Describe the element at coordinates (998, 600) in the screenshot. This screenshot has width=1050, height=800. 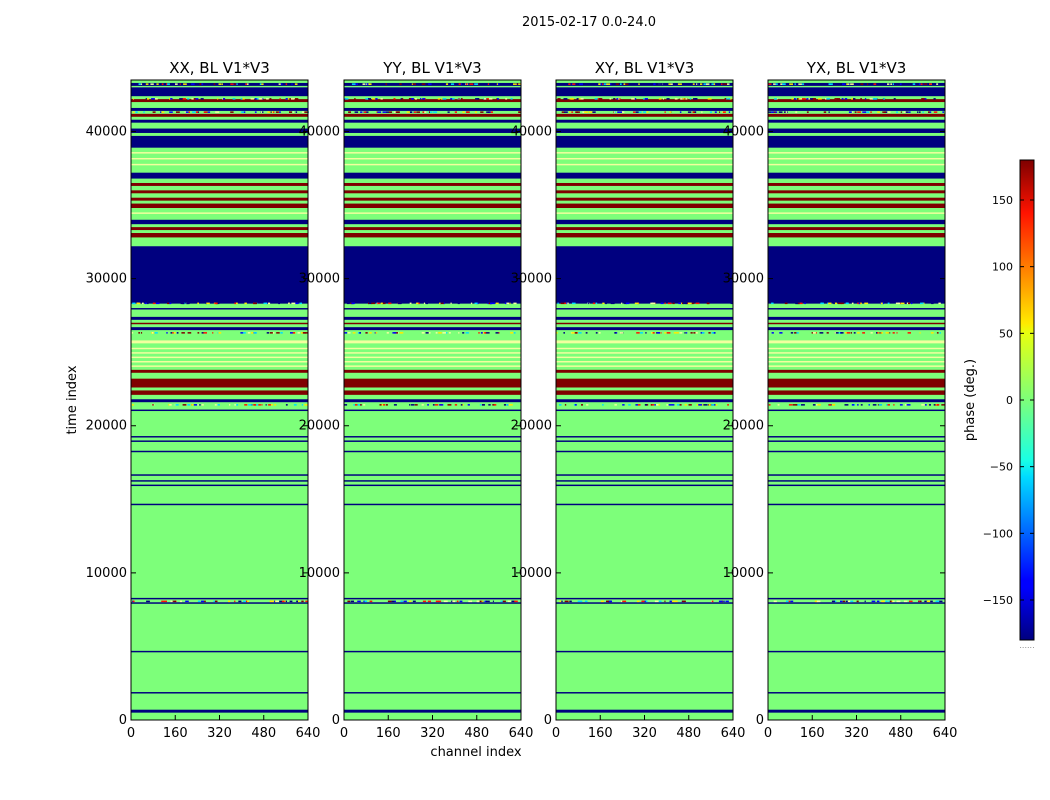
I see `colorbar-tick-label: −150` at that location.